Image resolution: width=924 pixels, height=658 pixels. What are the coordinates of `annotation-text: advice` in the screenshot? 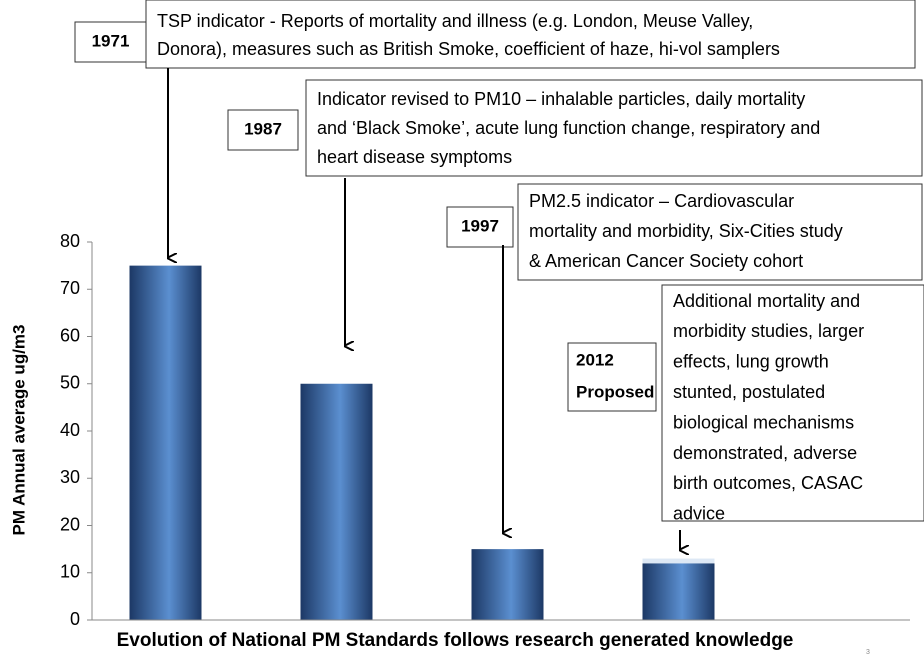 It's located at (699, 514).